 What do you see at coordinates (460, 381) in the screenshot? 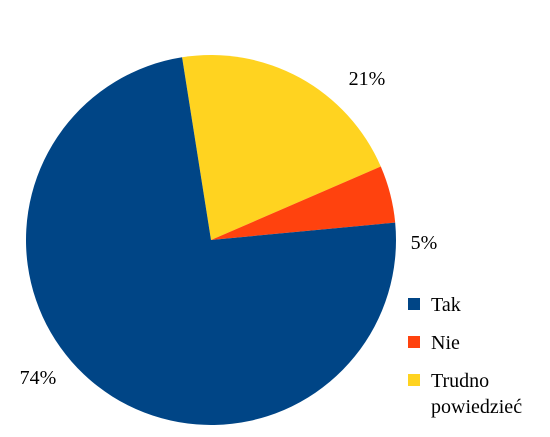
I see `legend-label-2-0: Trudno` at bounding box center [460, 381].